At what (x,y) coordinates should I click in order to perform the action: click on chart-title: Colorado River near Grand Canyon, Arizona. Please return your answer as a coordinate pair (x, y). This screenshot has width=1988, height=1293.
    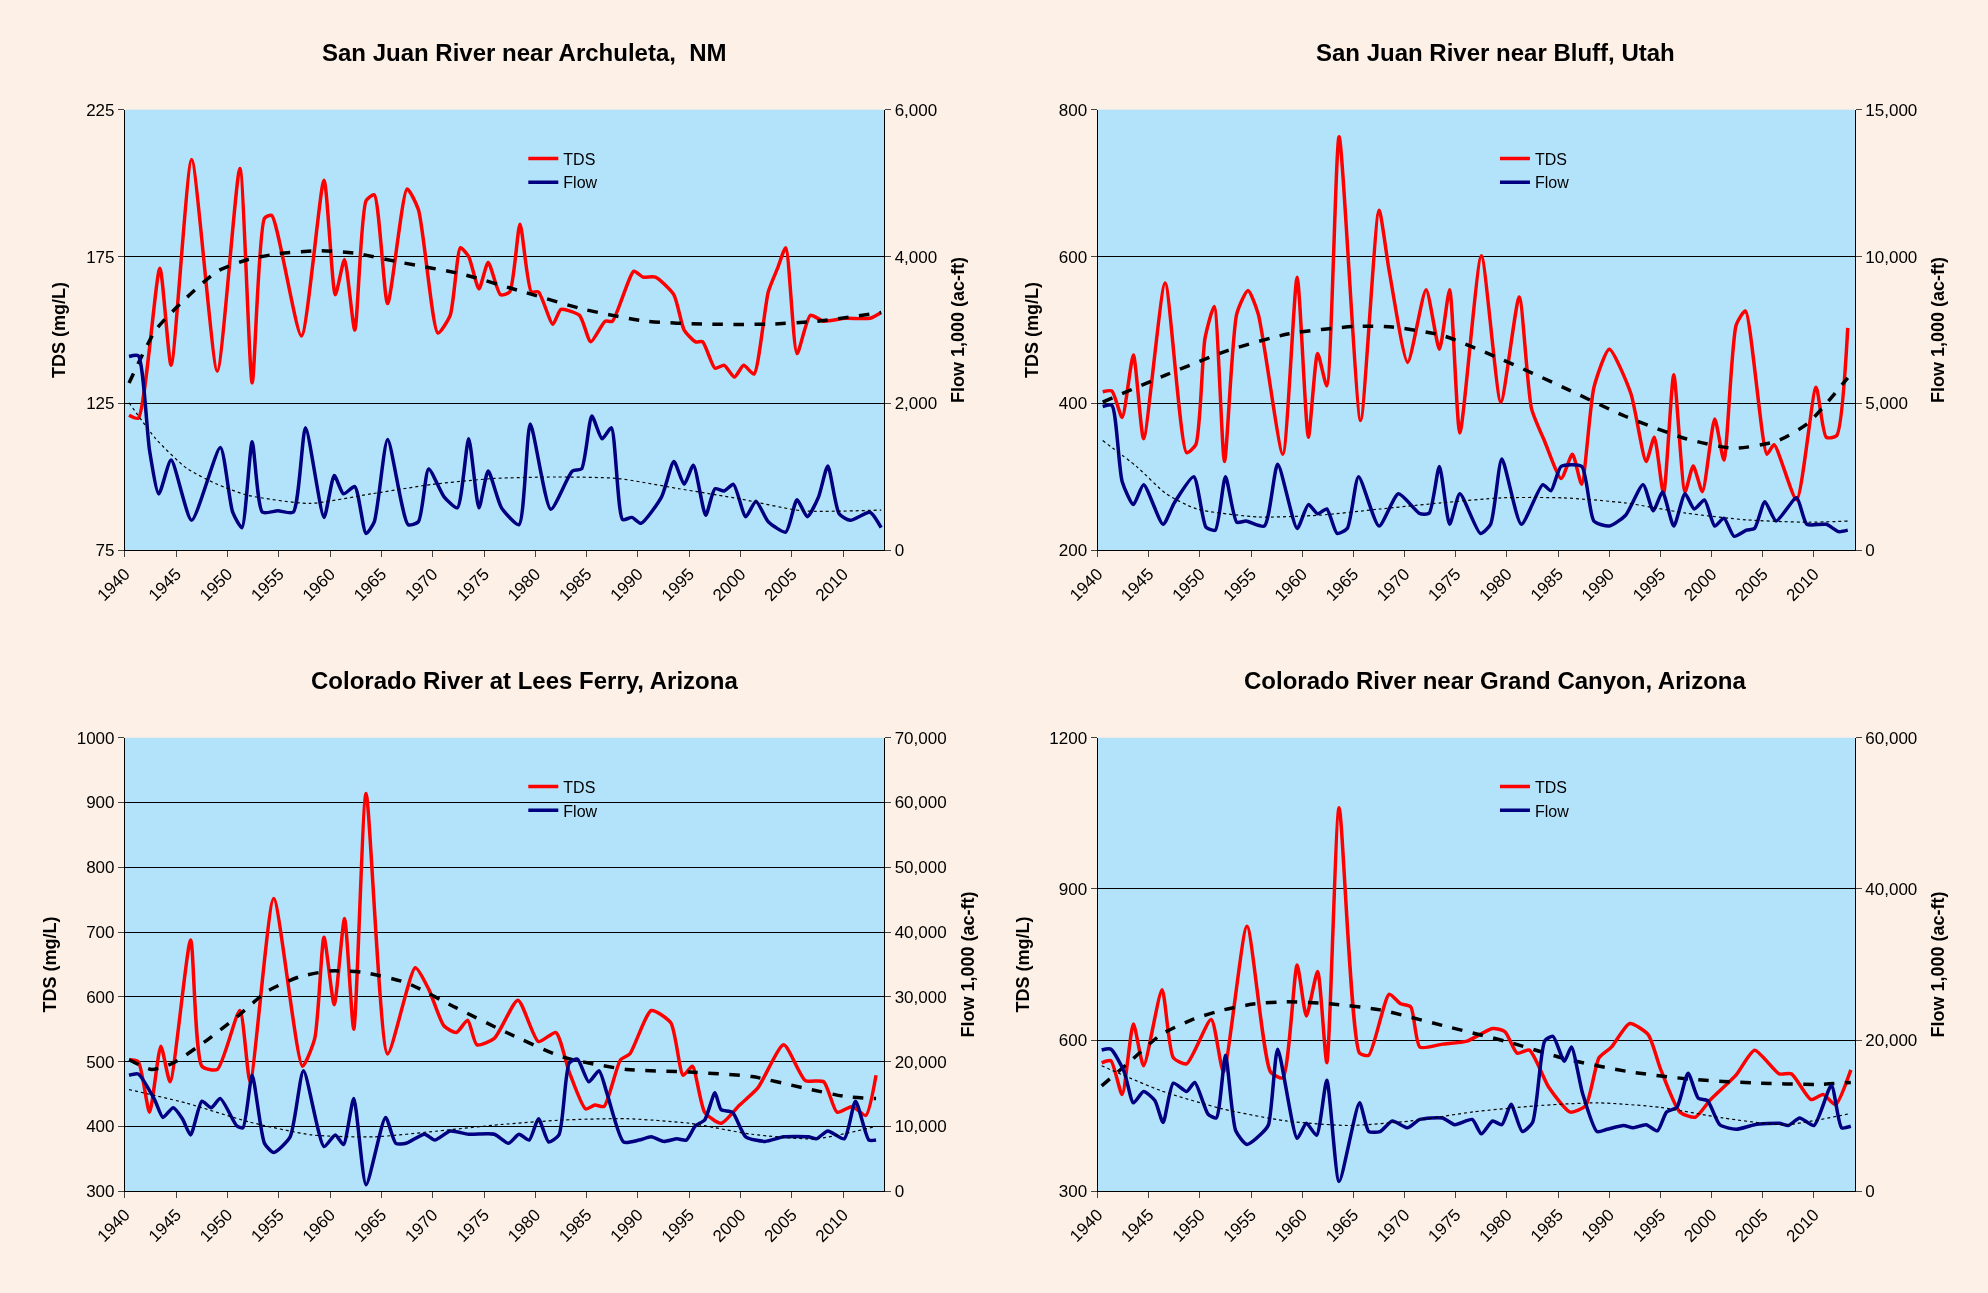
    Looking at the image, I should click on (1495, 680).